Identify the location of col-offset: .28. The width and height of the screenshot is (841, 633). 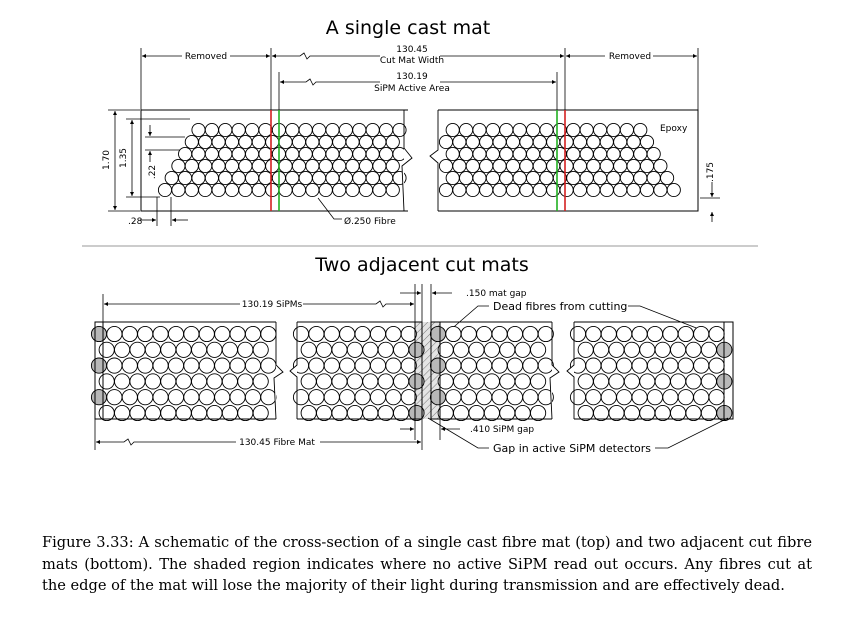
(135, 222).